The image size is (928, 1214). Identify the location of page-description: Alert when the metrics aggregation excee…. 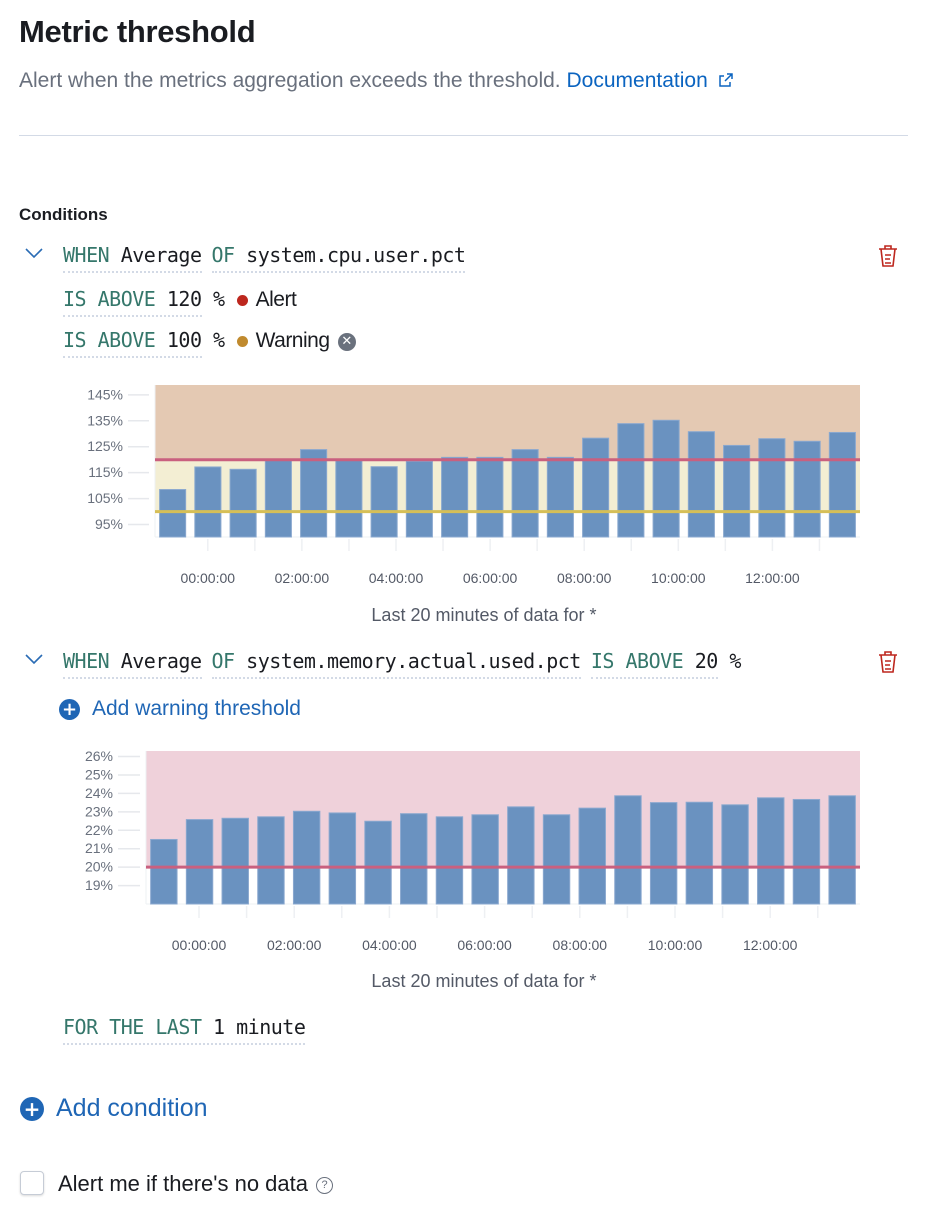
(376, 81).